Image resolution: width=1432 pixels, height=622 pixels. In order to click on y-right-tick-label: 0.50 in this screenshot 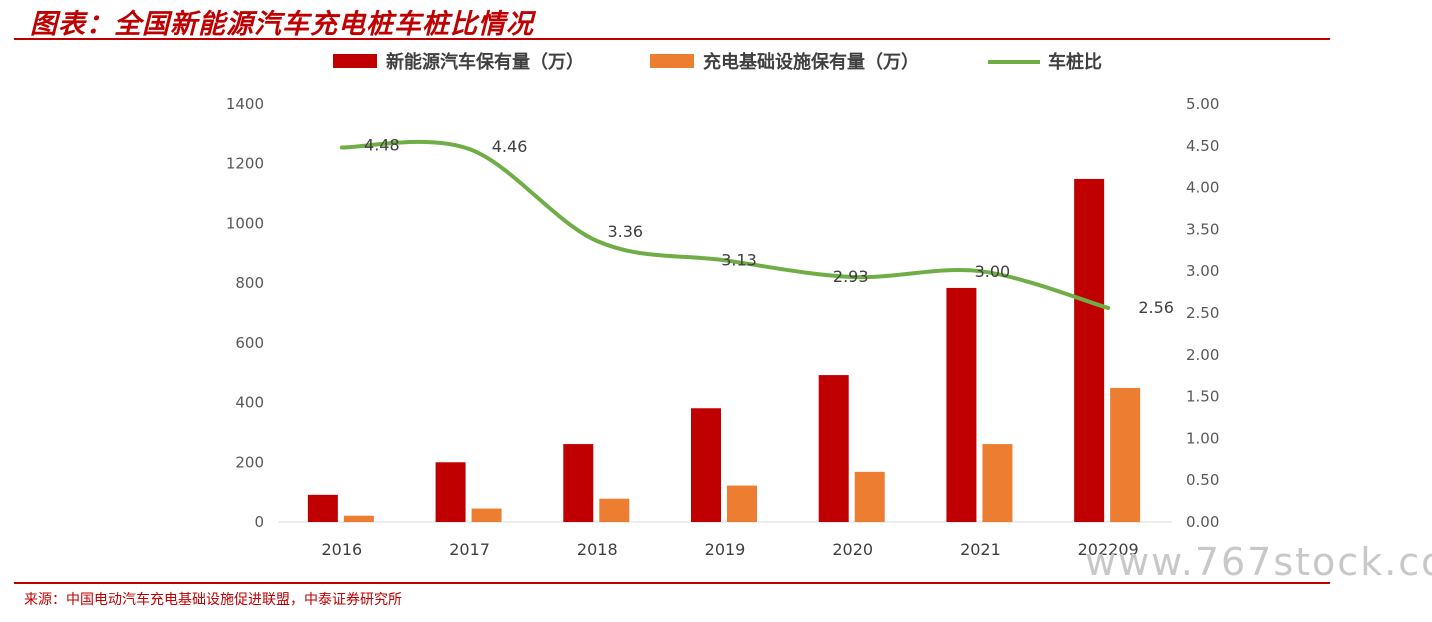, I will do `click(1202, 480)`.